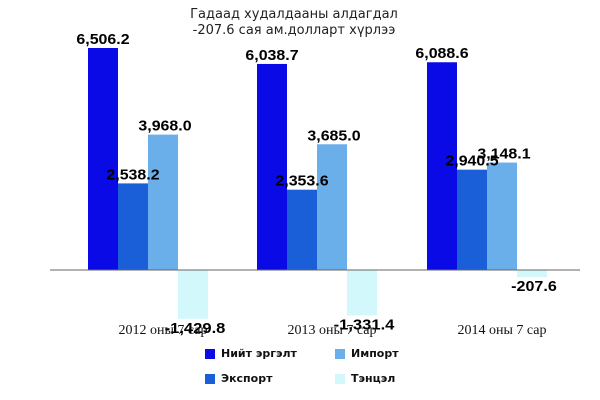 This screenshot has width=600, height=400. What do you see at coordinates (441, 53) in the screenshot?
I see `value-label-total-3: 6,088.6` at bounding box center [441, 53].